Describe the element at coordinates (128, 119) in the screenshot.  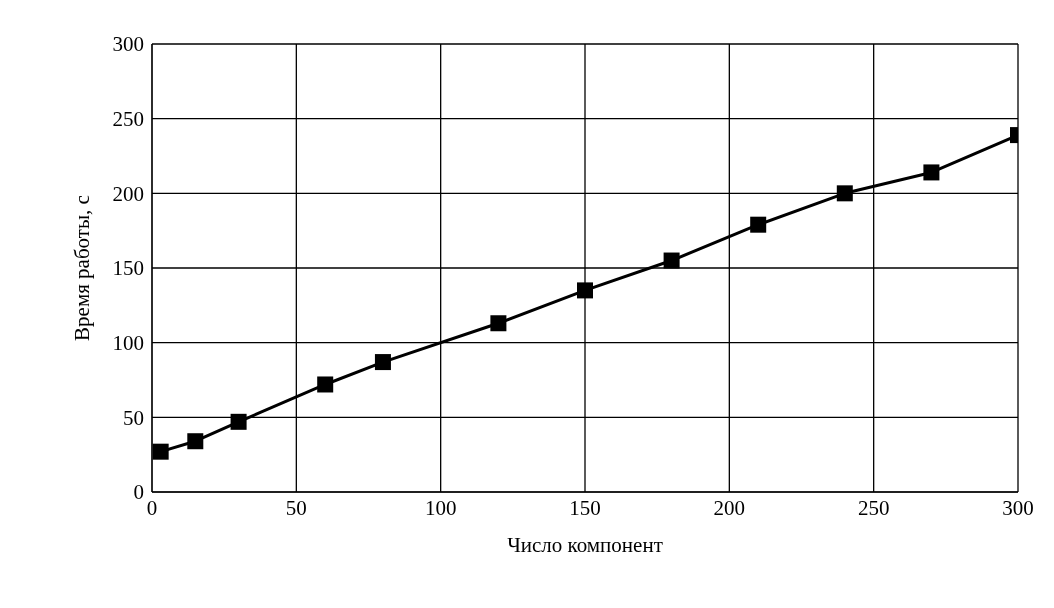
I see `y-tick-label: 250` at that location.